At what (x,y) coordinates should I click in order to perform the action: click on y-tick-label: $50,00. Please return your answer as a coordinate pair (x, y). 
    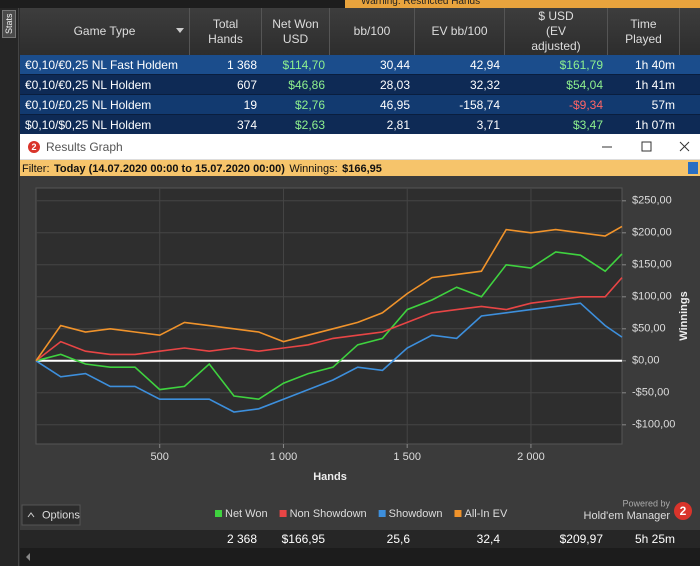
    Looking at the image, I should click on (649, 329).